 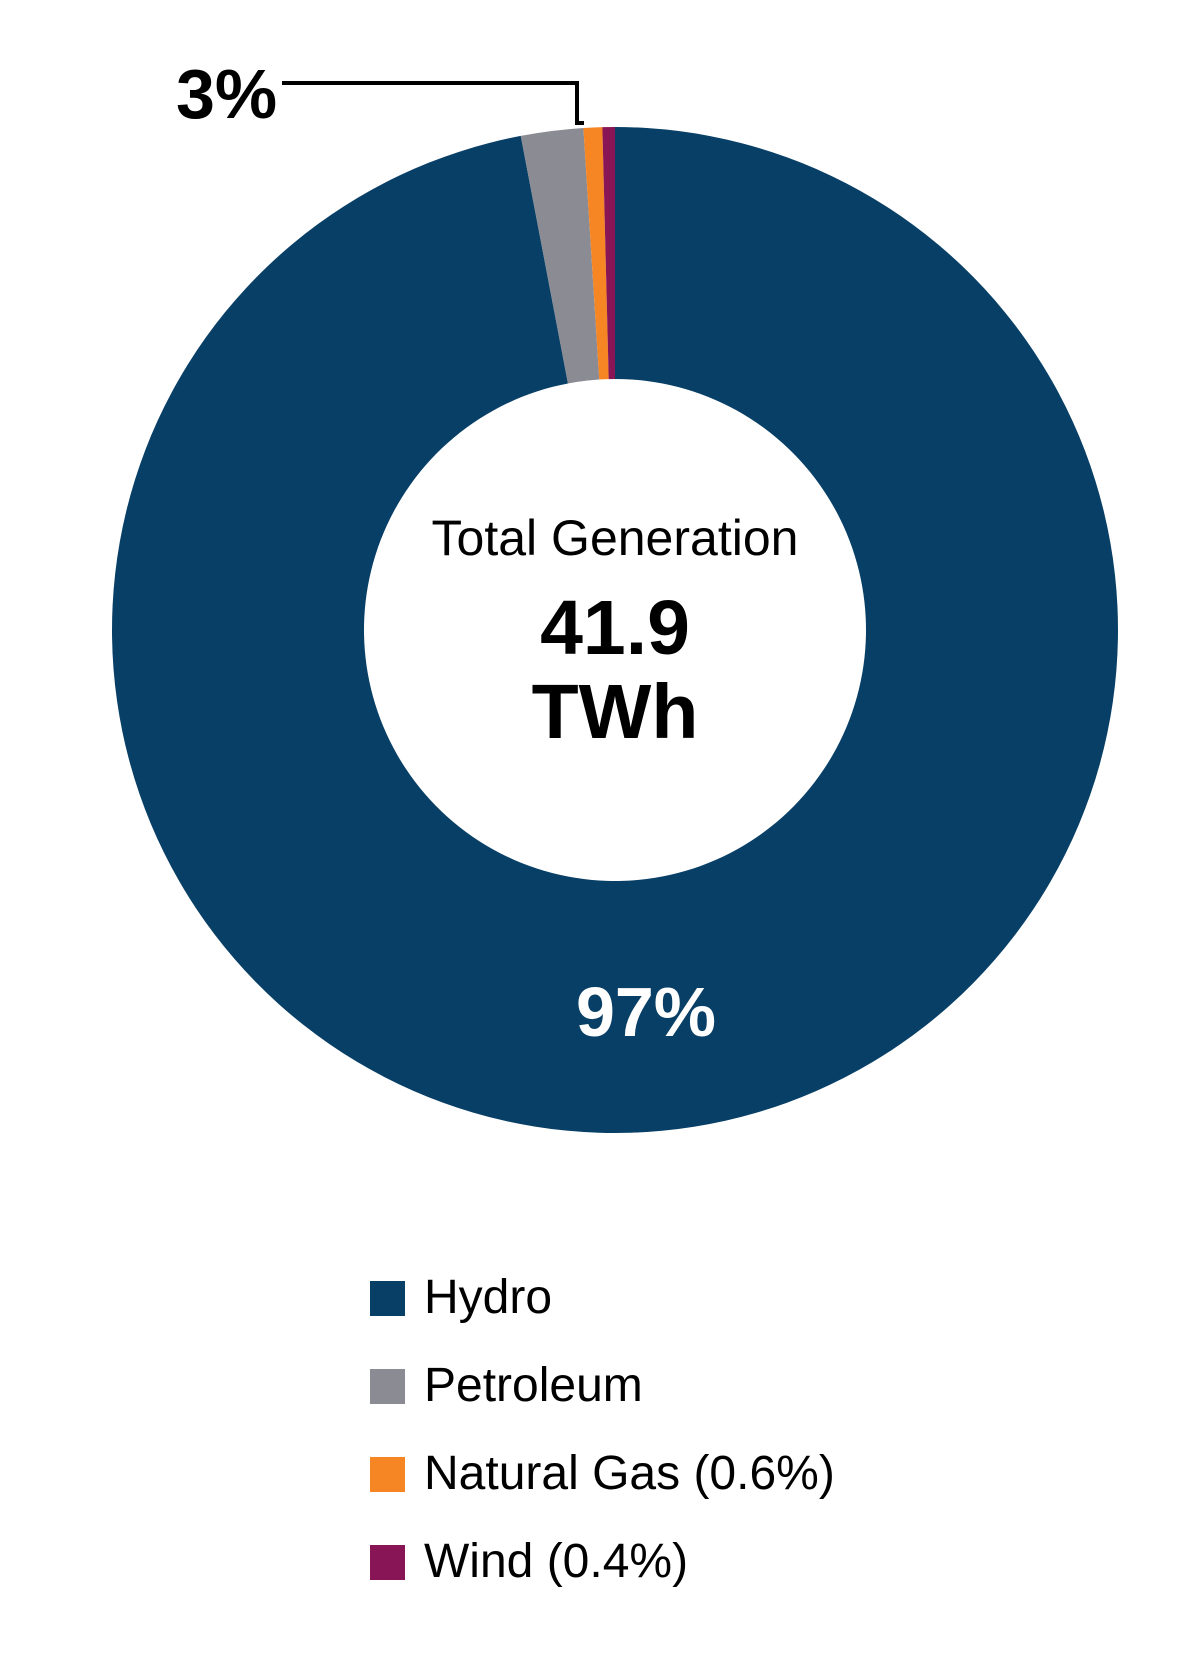 I want to click on slice-wind, so click(x=608, y=253).